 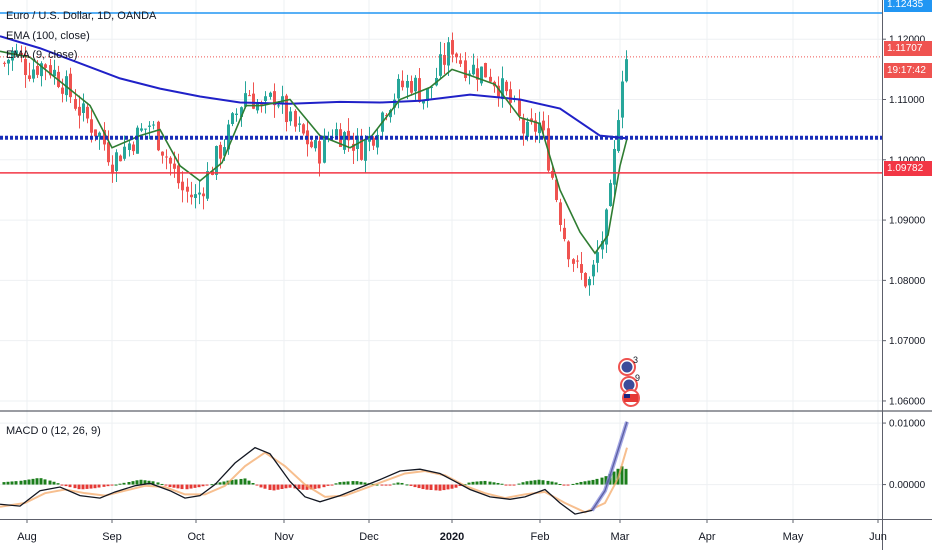 What do you see at coordinates (793, 537) in the screenshot?
I see `time-tick-label: May` at bounding box center [793, 537].